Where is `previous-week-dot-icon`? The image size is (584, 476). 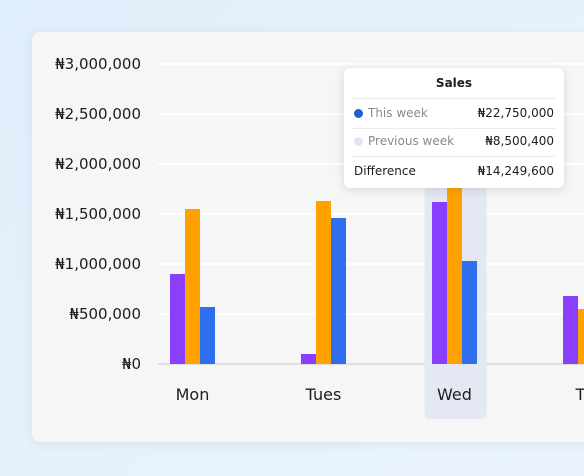 previous-week-dot-icon is located at coordinates (358, 141).